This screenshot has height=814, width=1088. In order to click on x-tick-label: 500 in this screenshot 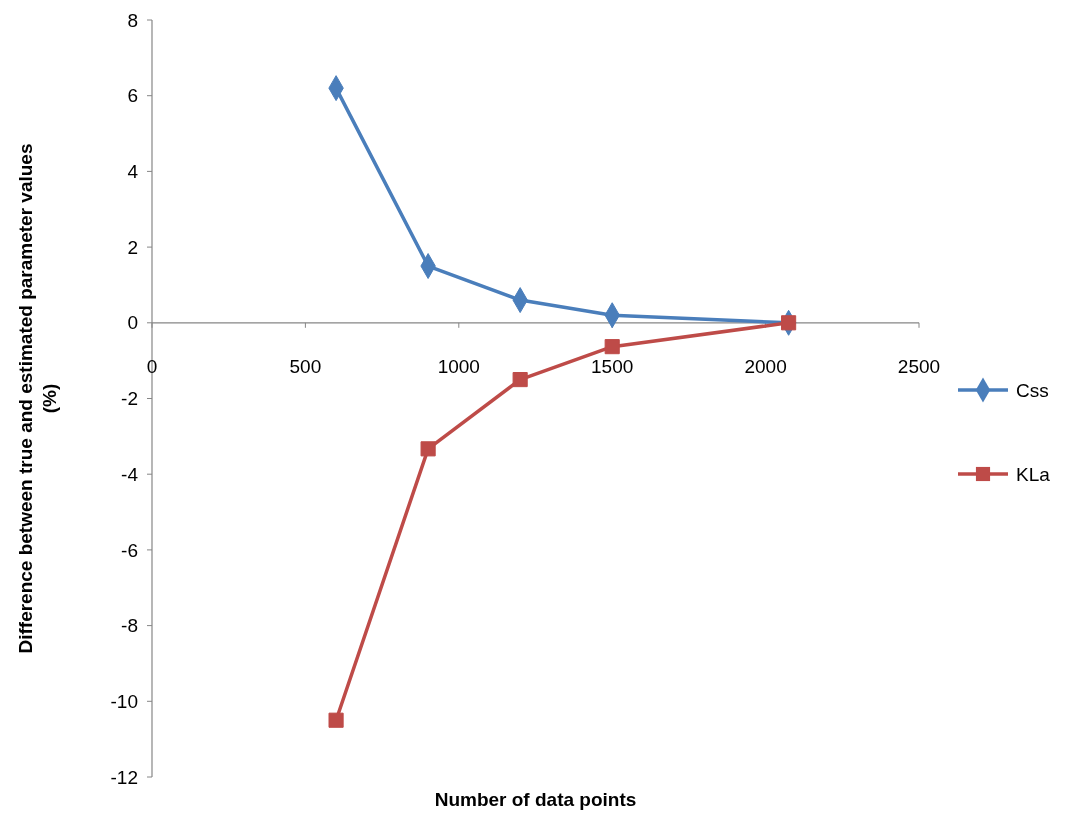, I will do `click(305, 366)`.